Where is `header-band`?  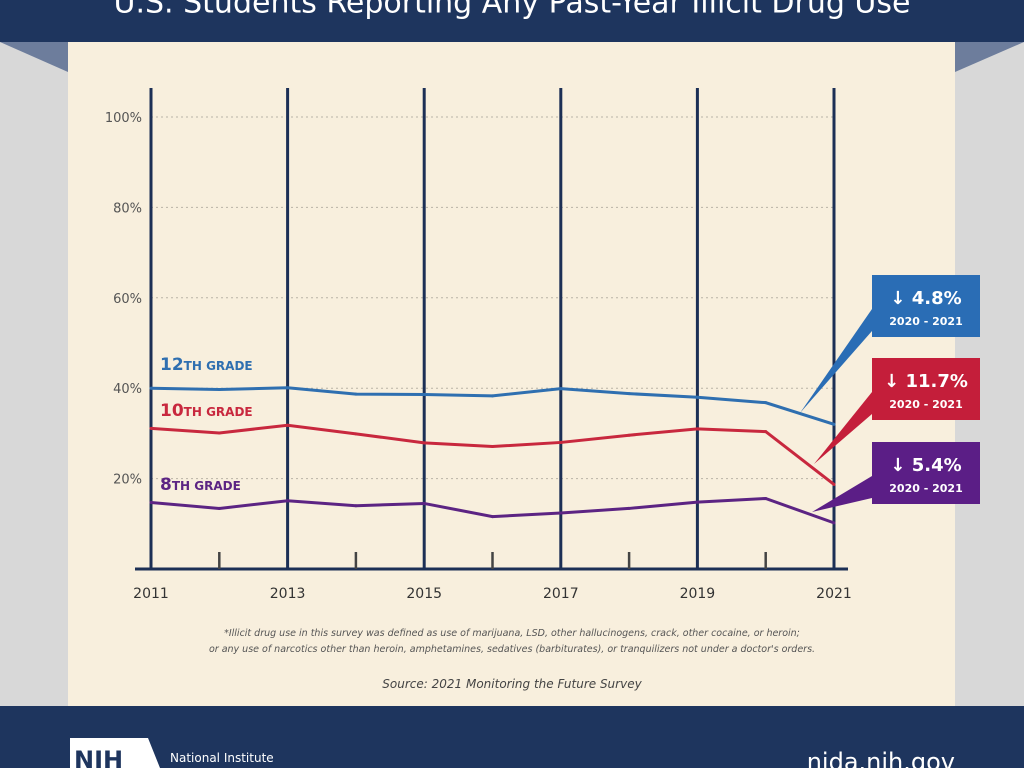 header-band is located at coordinates (512, 21).